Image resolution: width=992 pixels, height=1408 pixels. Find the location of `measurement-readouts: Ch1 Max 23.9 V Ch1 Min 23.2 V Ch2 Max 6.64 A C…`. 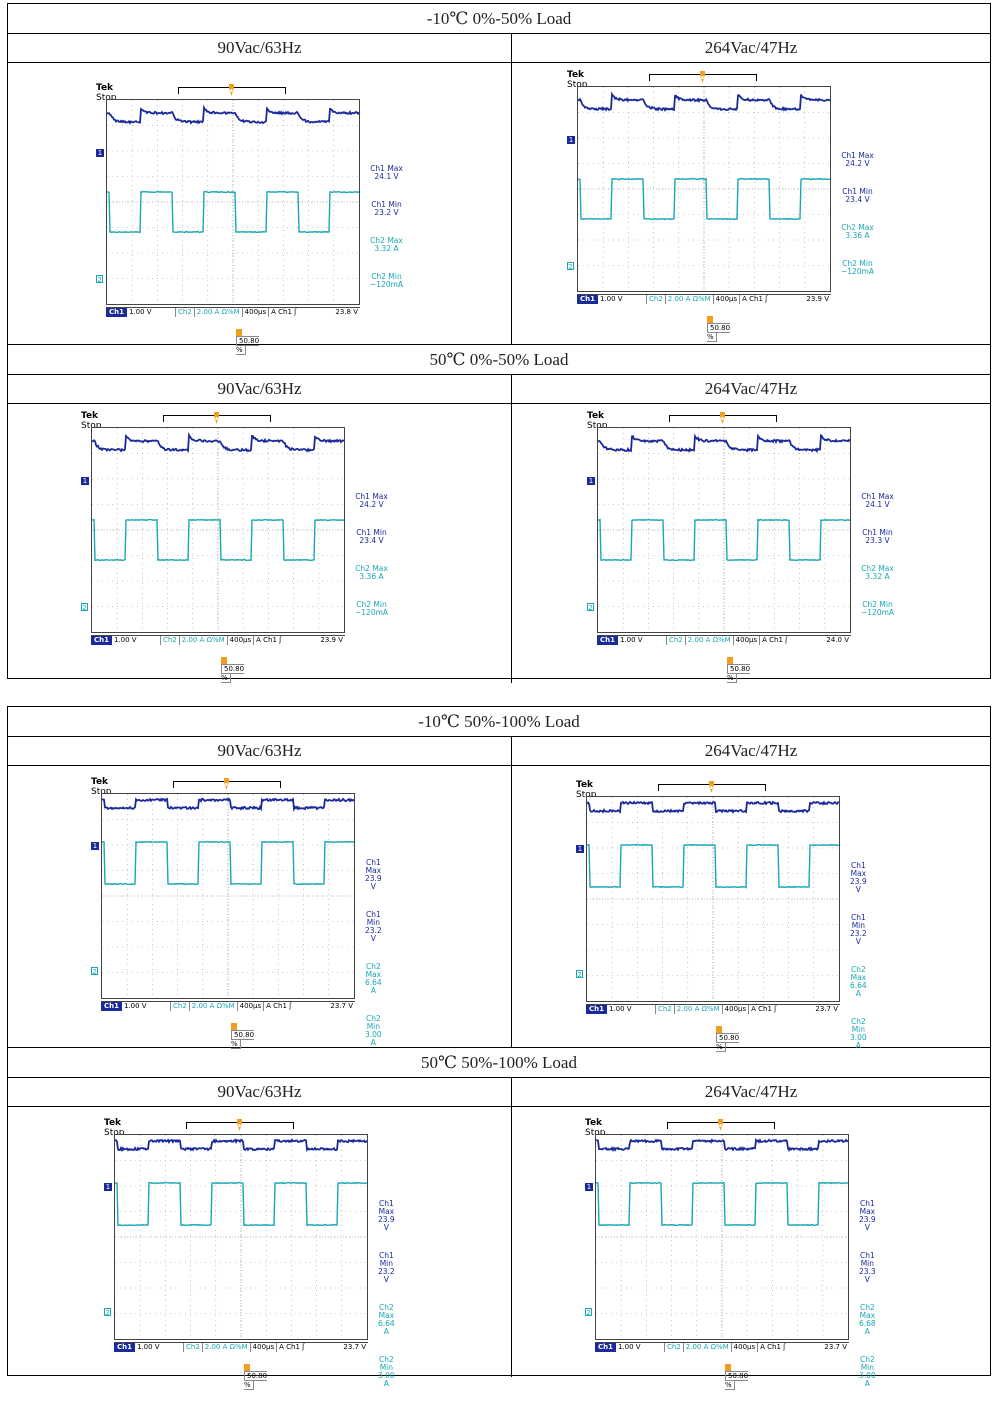

measurement-readouts: Ch1 Max 23.9 V Ch1 Min 23.2 V Ch2 Max 6.64 A C… is located at coordinates (373, 963).